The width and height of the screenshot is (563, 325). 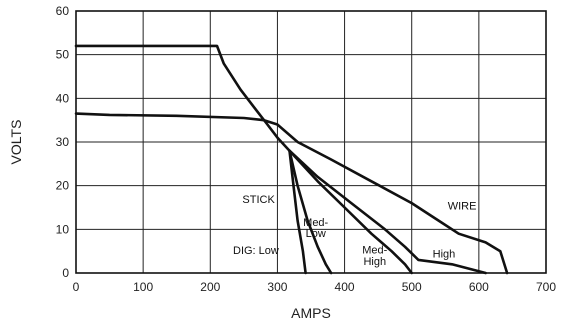 I want to click on x-tick-label: 200, so click(x=210, y=287).